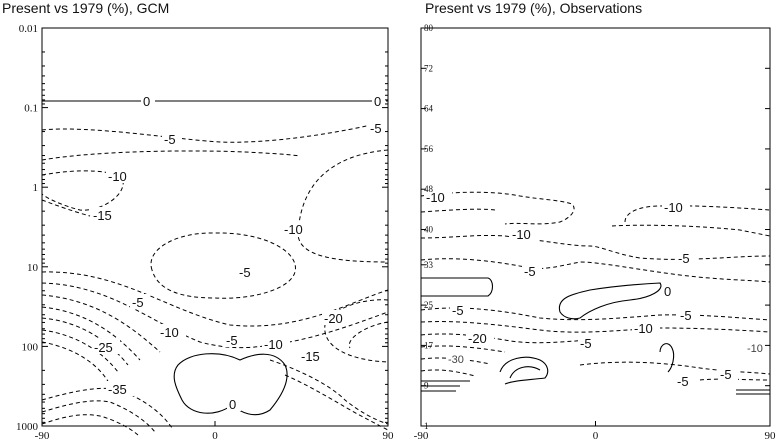  I want to click on gcm-ytick-label: 10, so click(33, 268).